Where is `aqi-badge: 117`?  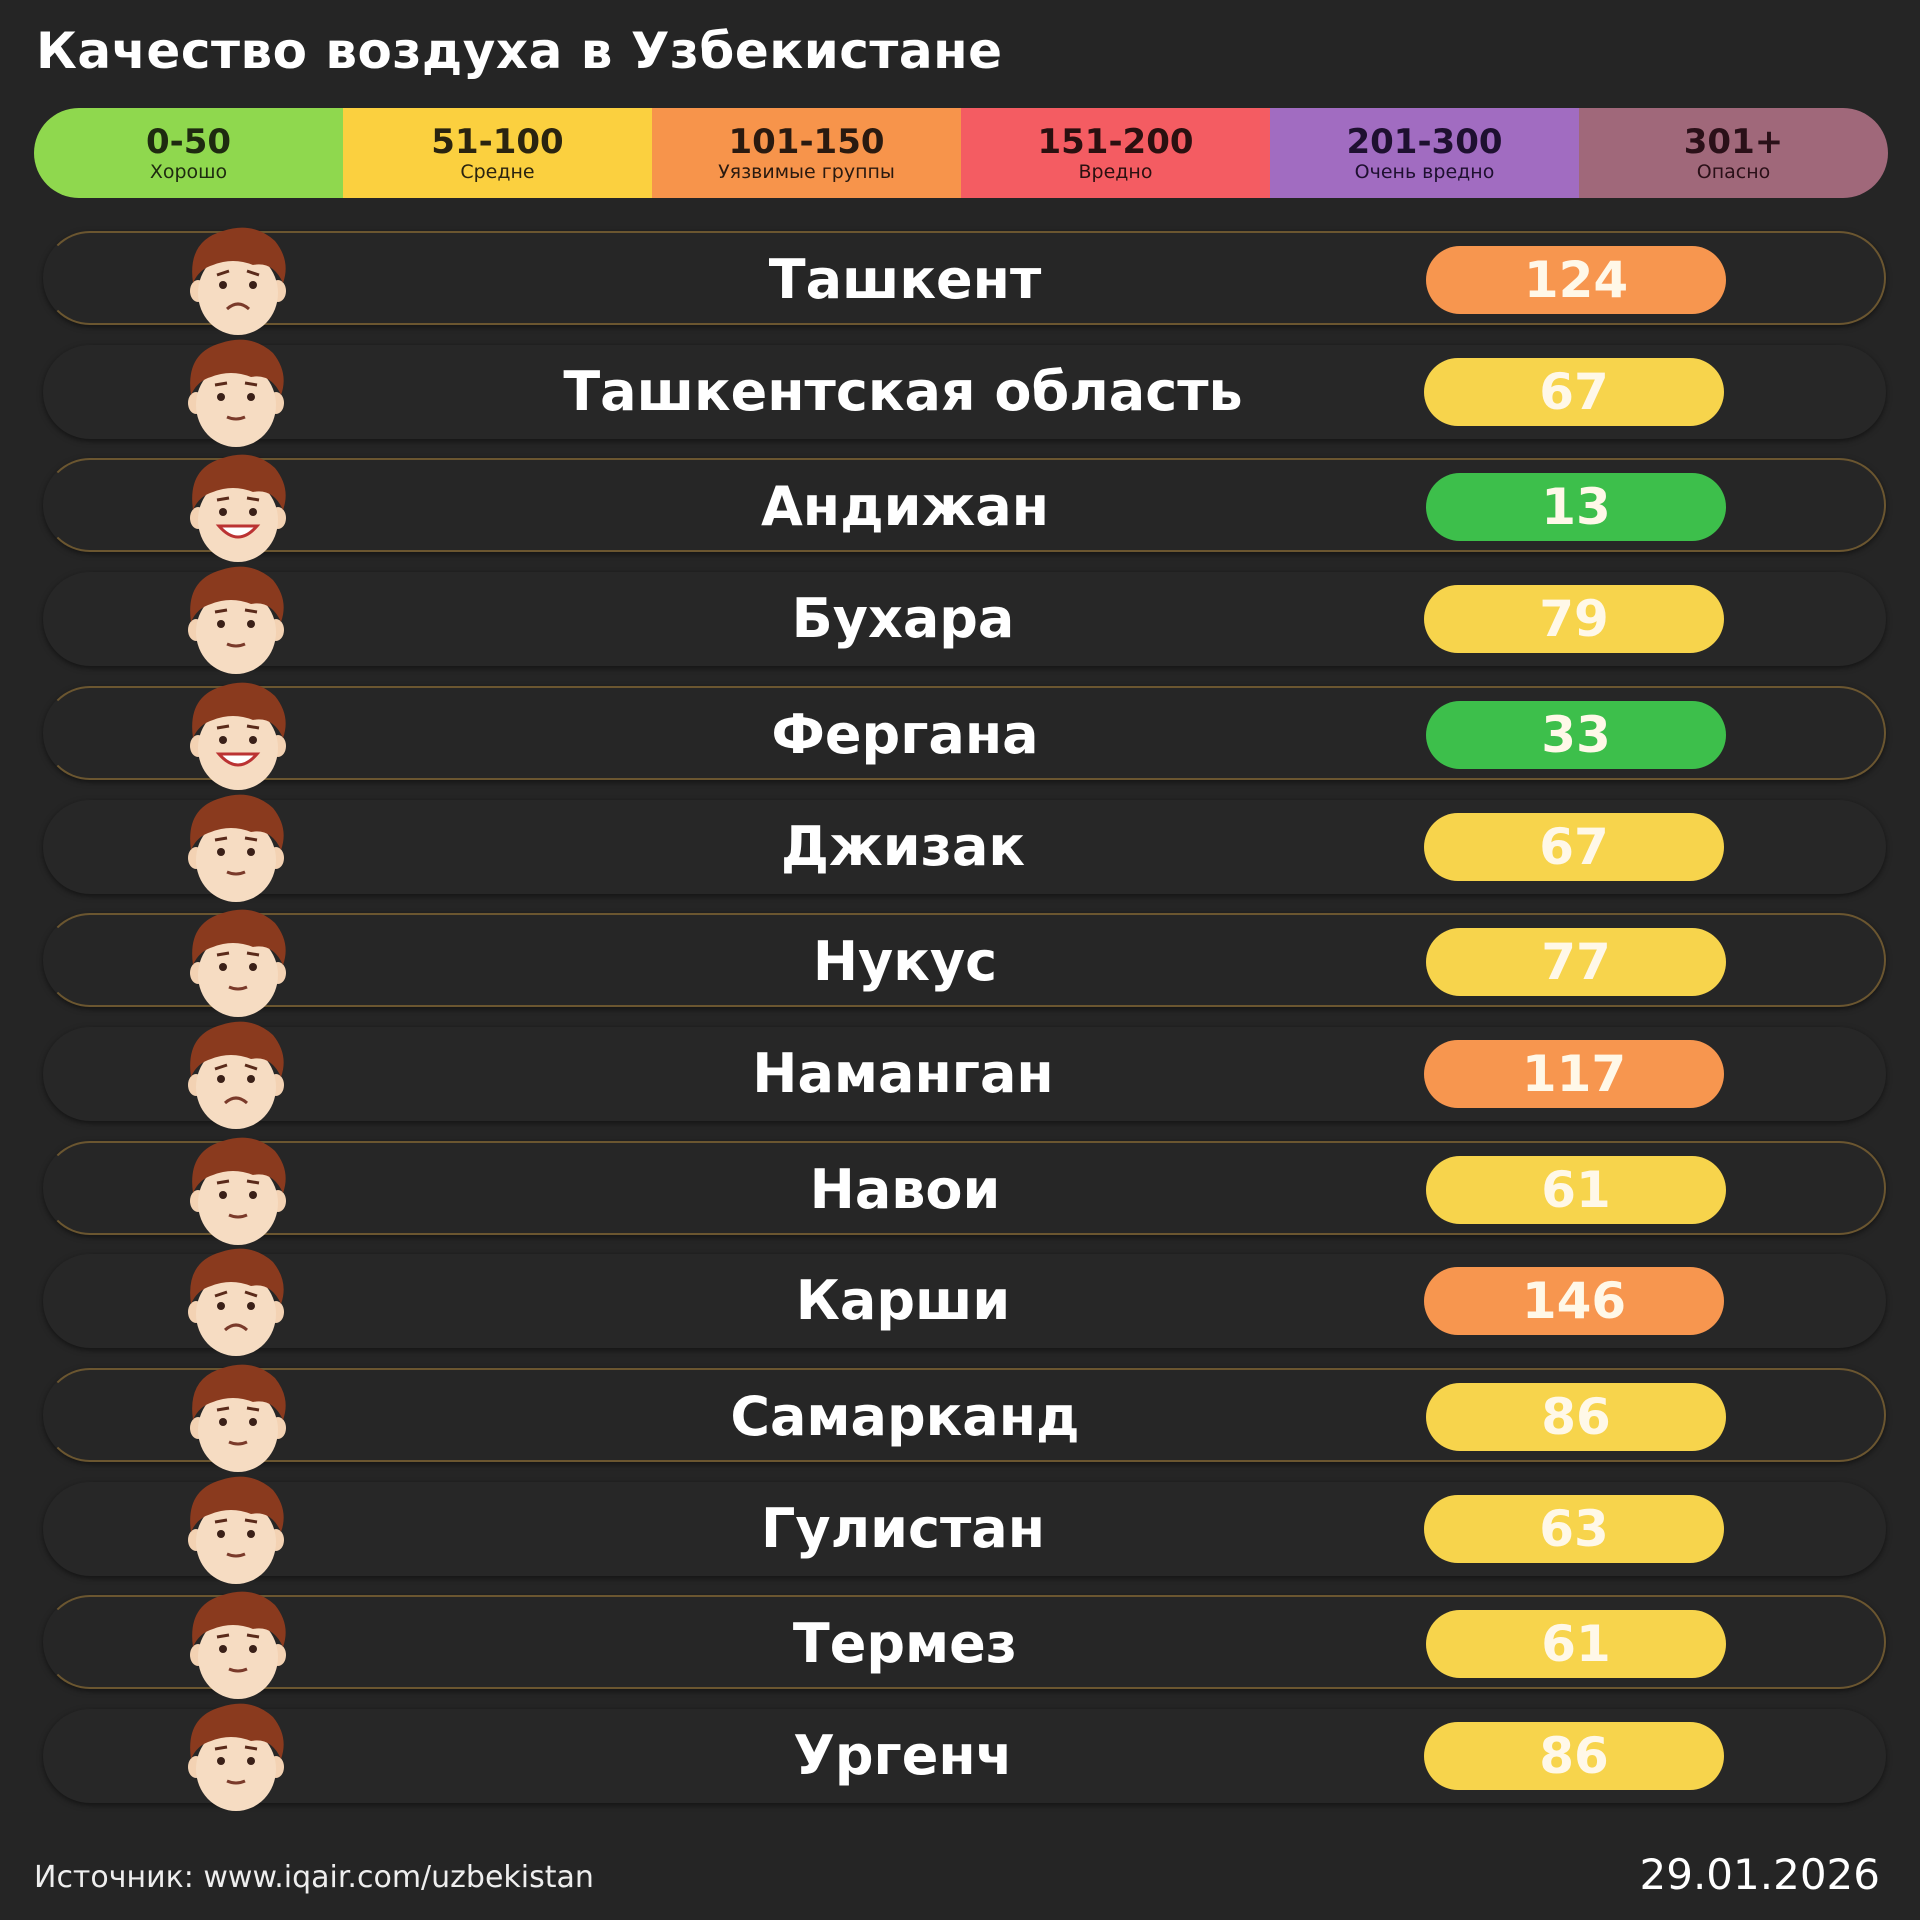 aqi-badge: 117 is located at coordinates (1574, 1073).